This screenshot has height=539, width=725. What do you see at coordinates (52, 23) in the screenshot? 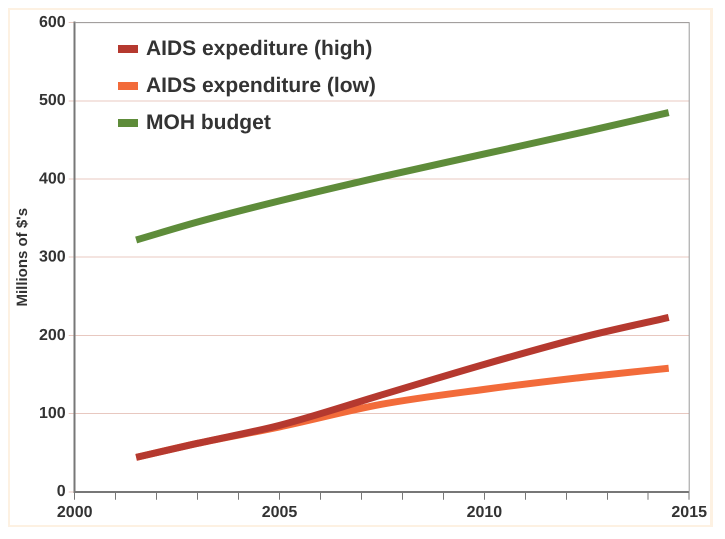
I see `y-tick-label: 600` at bounding box center [52, 23].